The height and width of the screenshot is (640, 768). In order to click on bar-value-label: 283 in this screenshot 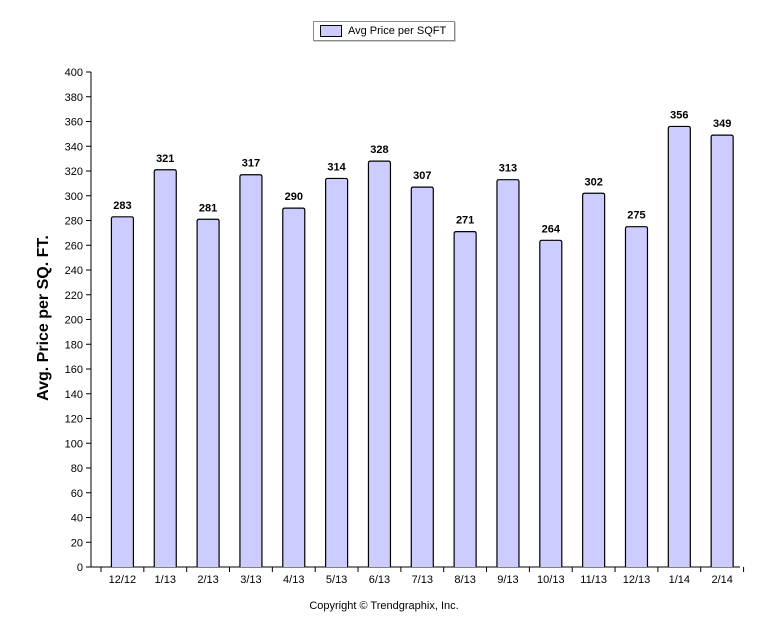, I will do `click(122, 206)`.